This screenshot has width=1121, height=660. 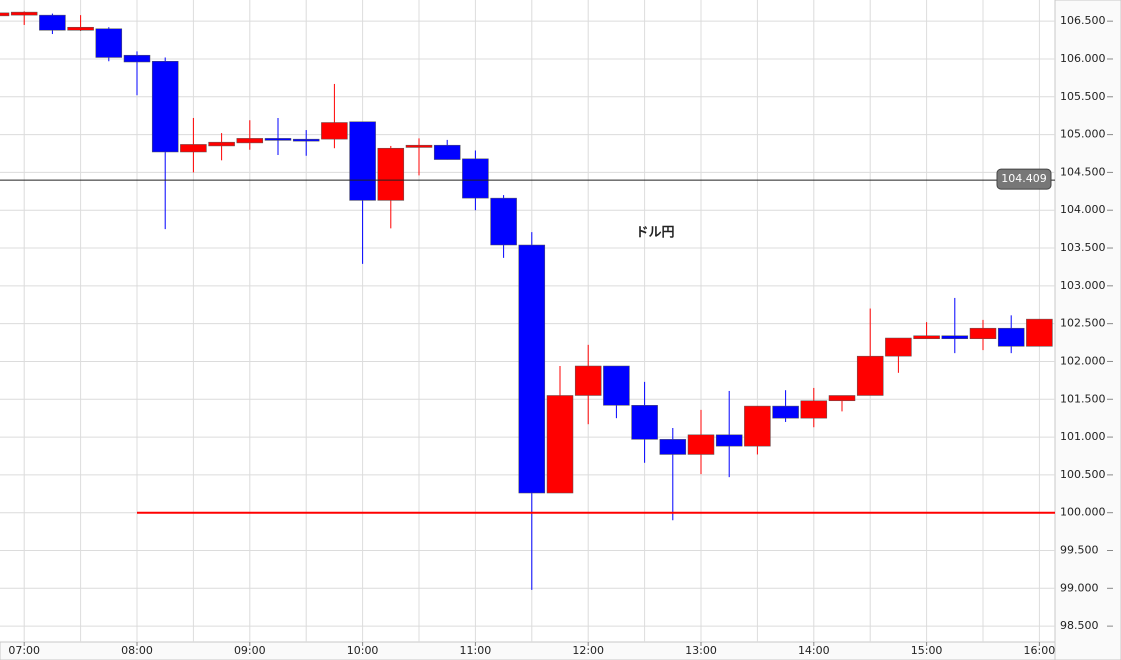 I want to click on x-tick-label: 08:00, so click(x=137, y=650).